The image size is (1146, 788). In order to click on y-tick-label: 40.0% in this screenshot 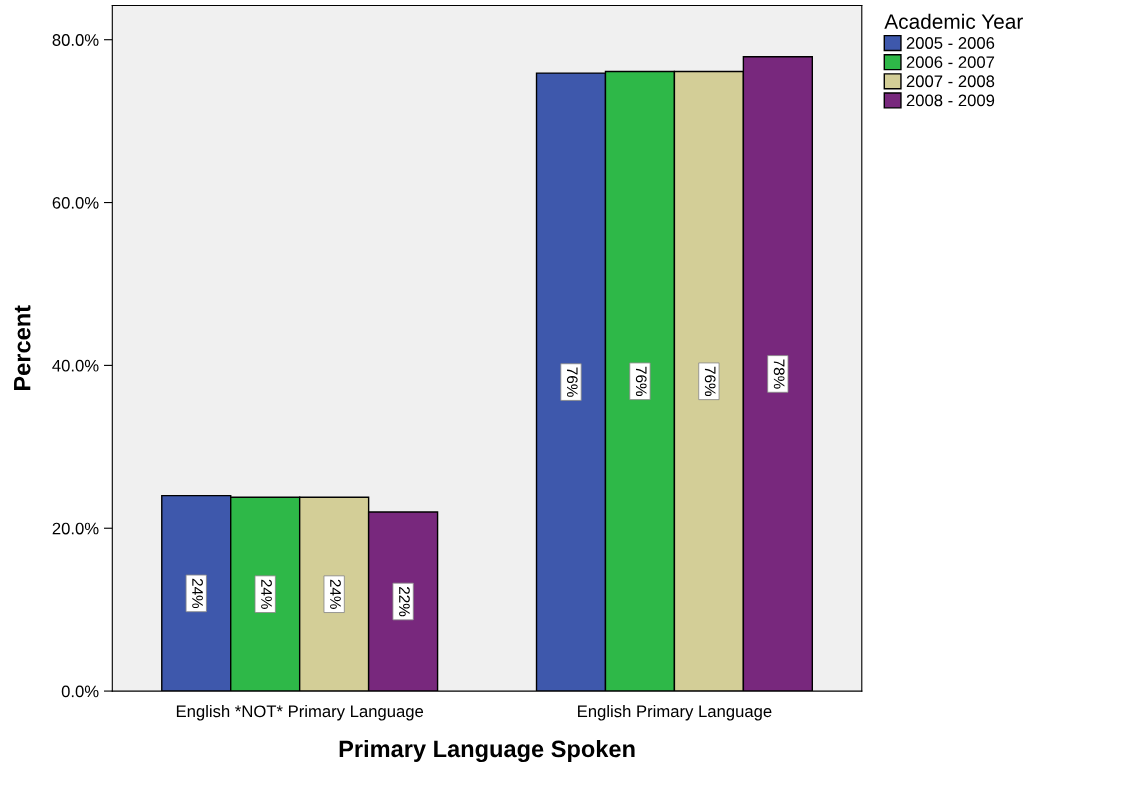, I will do `click(75, 365)`.